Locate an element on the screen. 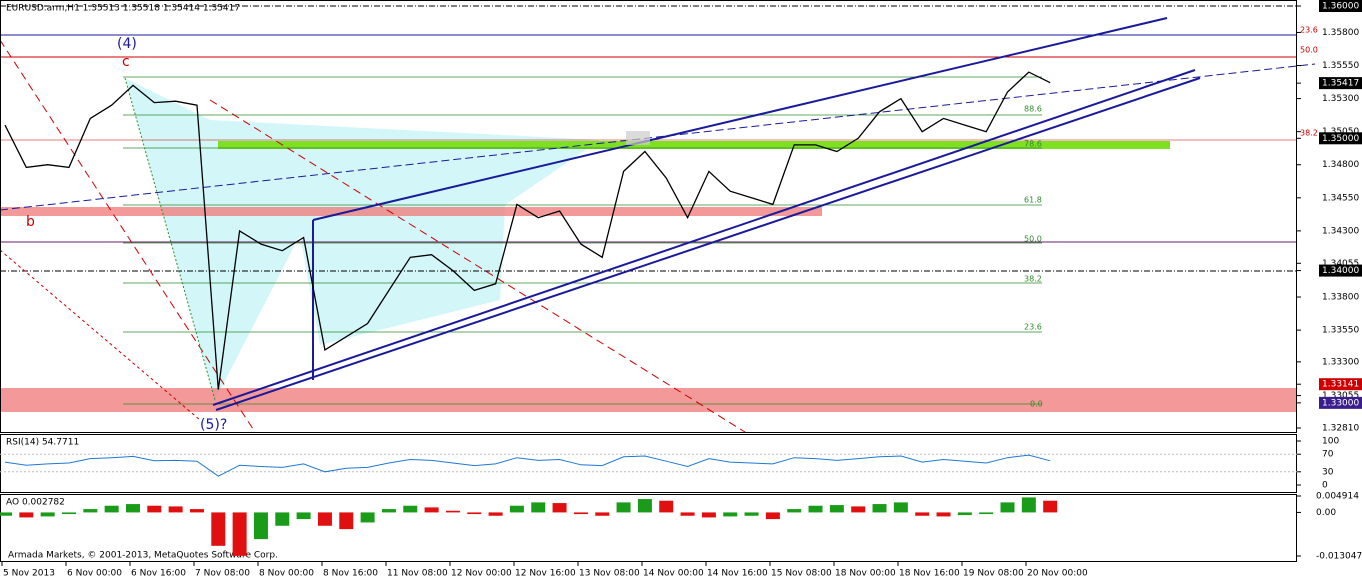 Image resolution: width=1362 pixels, height=581 pixels. time-label: 7 Nov 08:00 is located at coordinates (222, 574).